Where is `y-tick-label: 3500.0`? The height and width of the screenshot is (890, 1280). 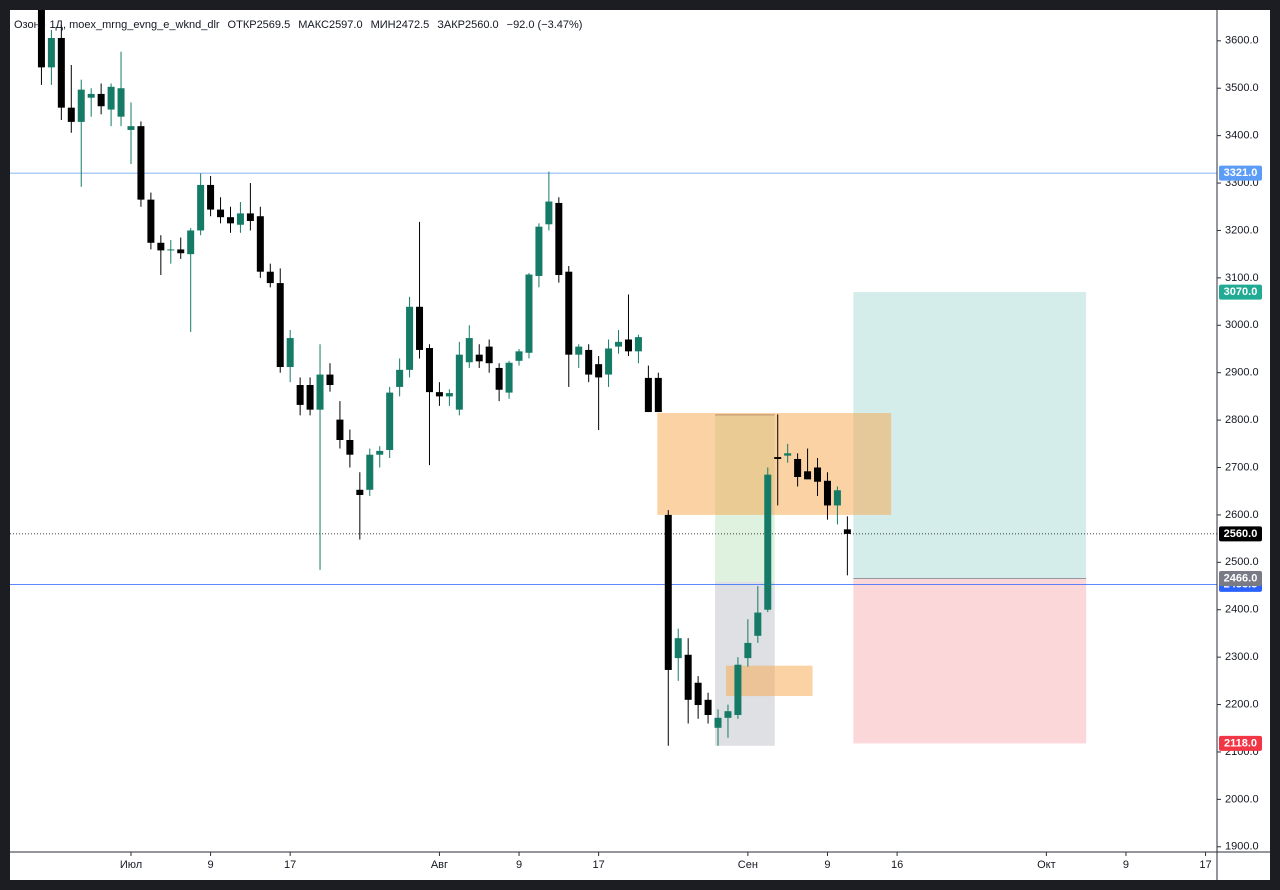
y-tick-label: 3500.0 is located at coordinates (1242, 88).